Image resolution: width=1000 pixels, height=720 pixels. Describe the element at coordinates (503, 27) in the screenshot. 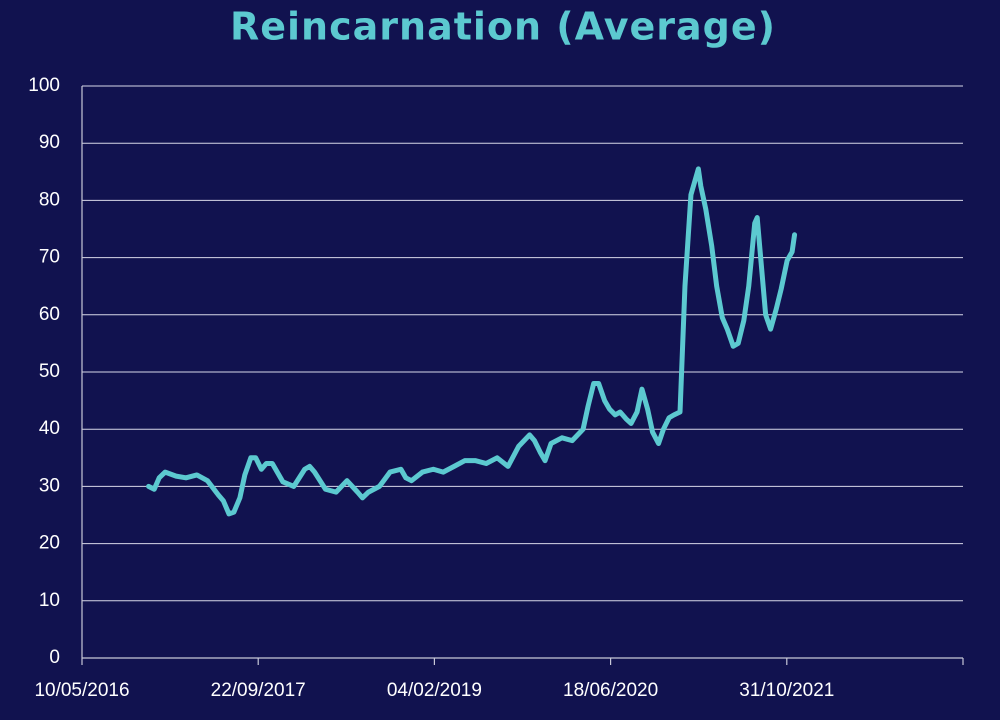

I see `chart-title: Reincarnation (Average)` at that location.